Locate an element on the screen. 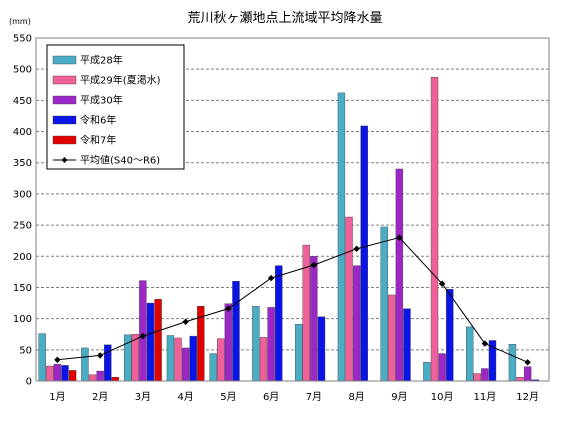 The image size is (563, 424). y-tick-label: 450 is located at coordinates (22, 101).